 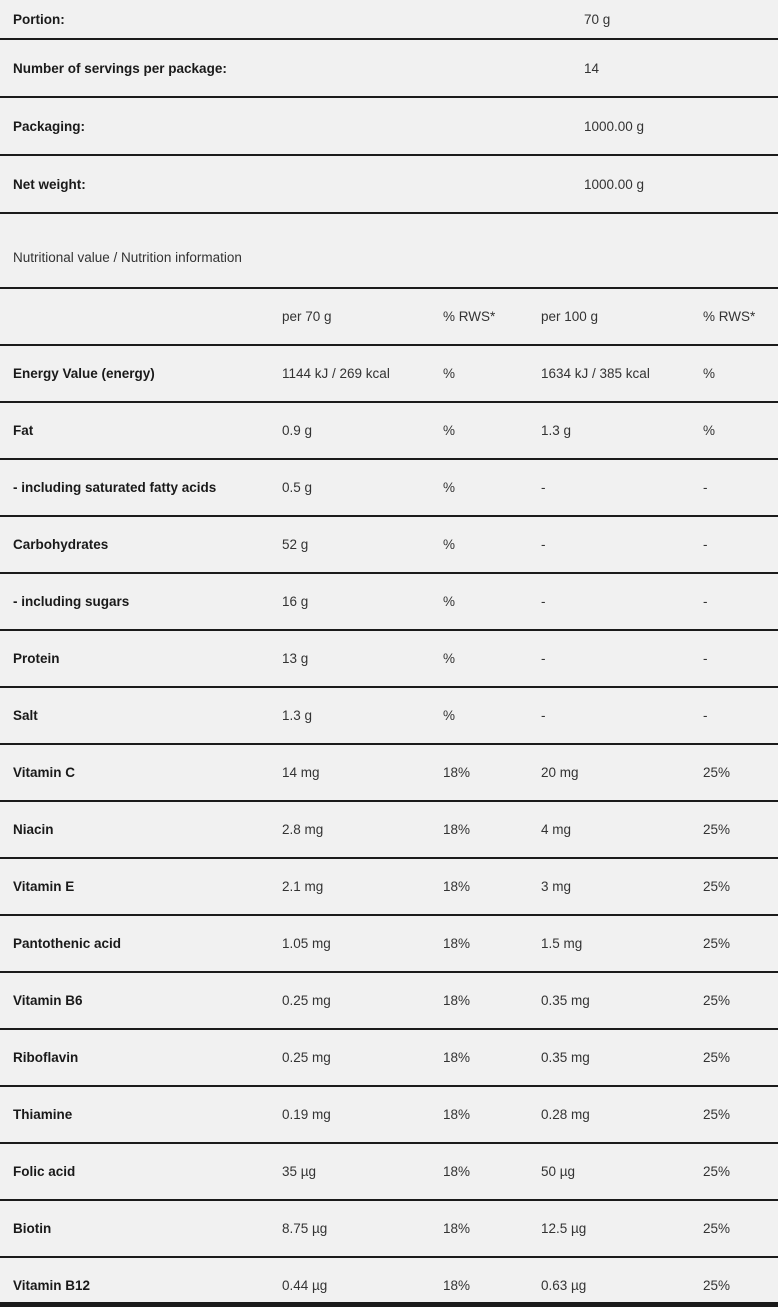 What do you see at coordinates (120, 68) in the screenshot?
I see `product-info-label: Number of servings per package:` at bounding box center [120, 68].